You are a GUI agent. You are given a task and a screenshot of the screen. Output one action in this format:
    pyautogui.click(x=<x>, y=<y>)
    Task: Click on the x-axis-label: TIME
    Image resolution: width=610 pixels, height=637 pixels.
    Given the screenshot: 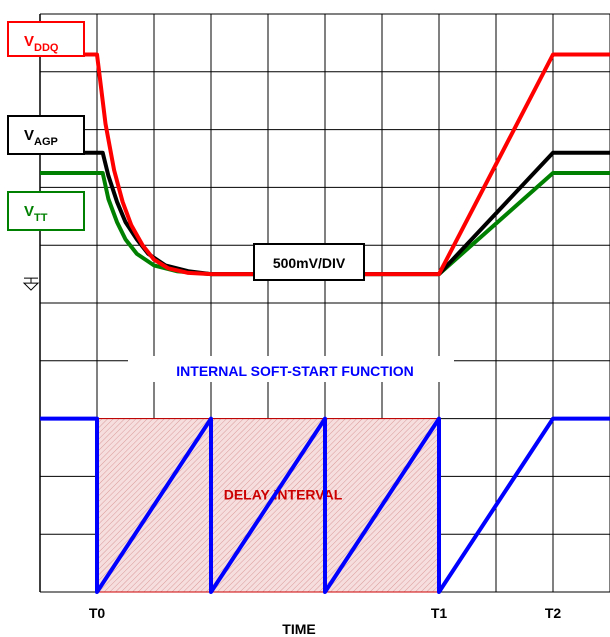 What is the action you would take?
    pyautogui.click(x=298, y=629)
    